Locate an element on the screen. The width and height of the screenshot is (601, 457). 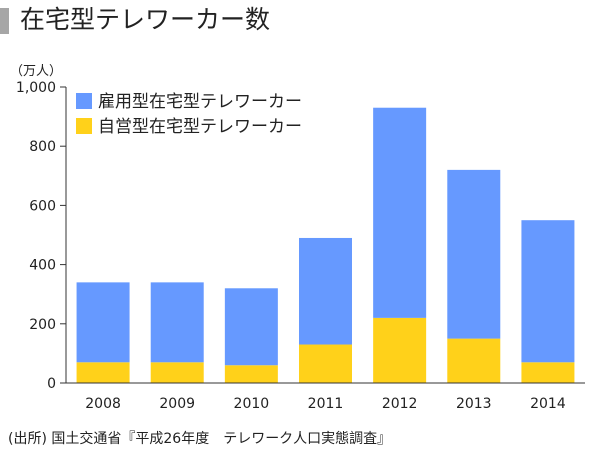
y-tick-label: 600 is located at coordinates (42, 206).